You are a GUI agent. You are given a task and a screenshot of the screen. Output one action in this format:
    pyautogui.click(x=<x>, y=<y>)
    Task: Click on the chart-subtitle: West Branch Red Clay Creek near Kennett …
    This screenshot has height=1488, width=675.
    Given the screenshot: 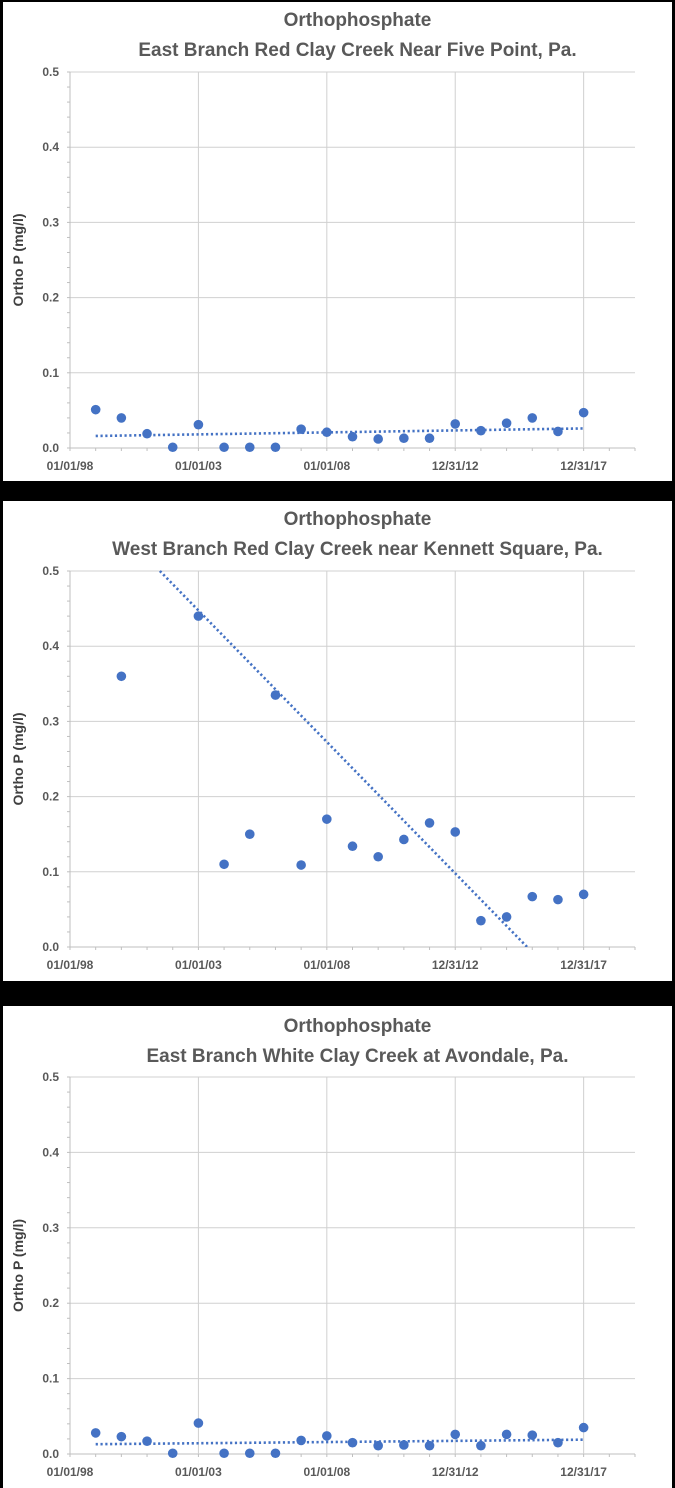 What is the action you would take?
    pyautogui.click(x=357, y=549)
    